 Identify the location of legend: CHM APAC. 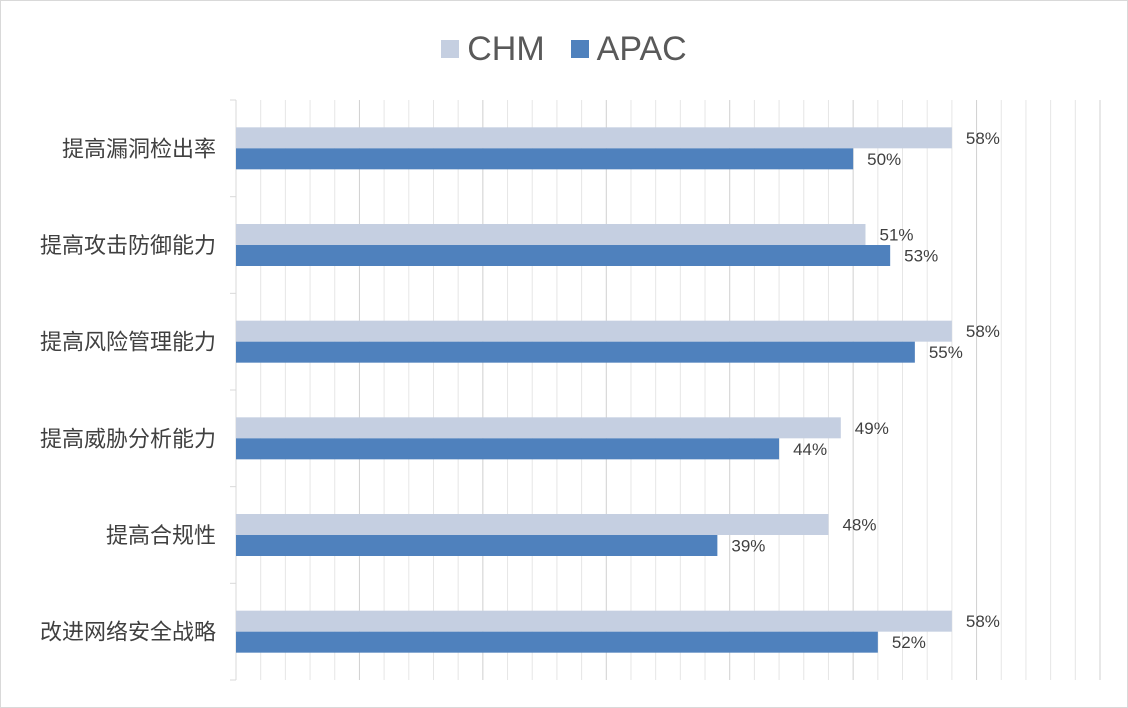
(564, 49).